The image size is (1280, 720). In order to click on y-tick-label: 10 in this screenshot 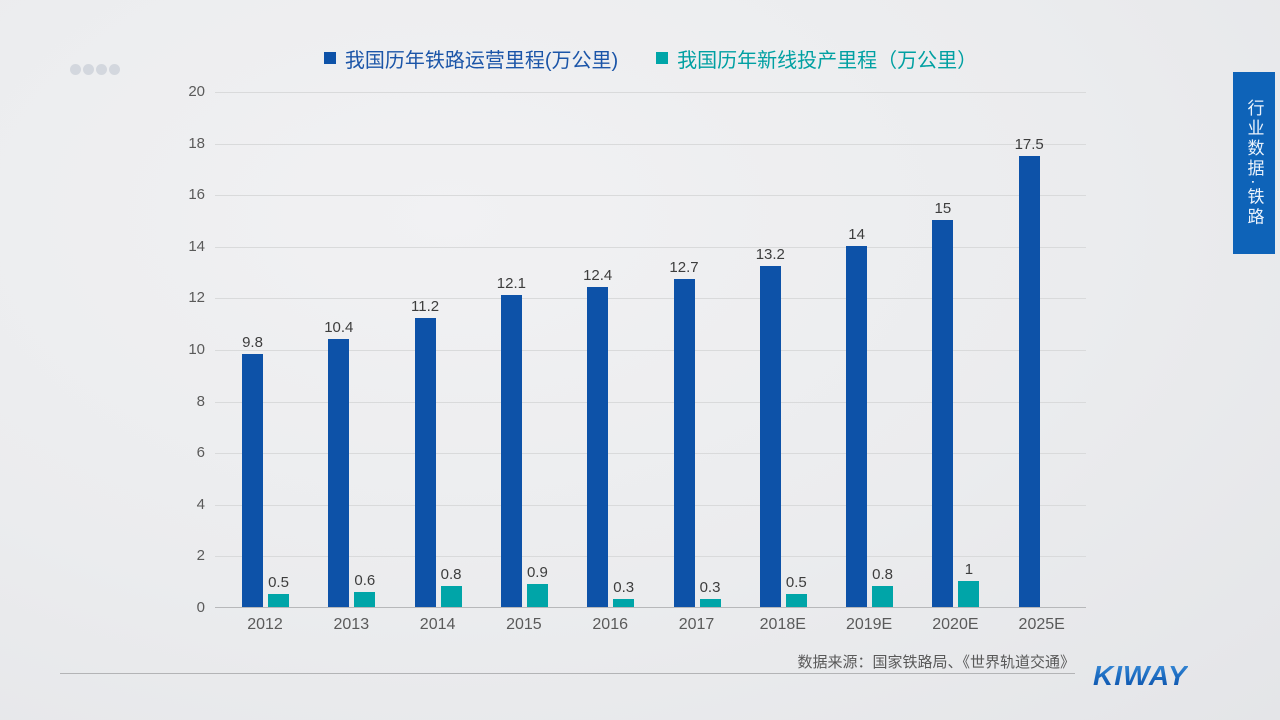, I will do `click(196, 349)`.